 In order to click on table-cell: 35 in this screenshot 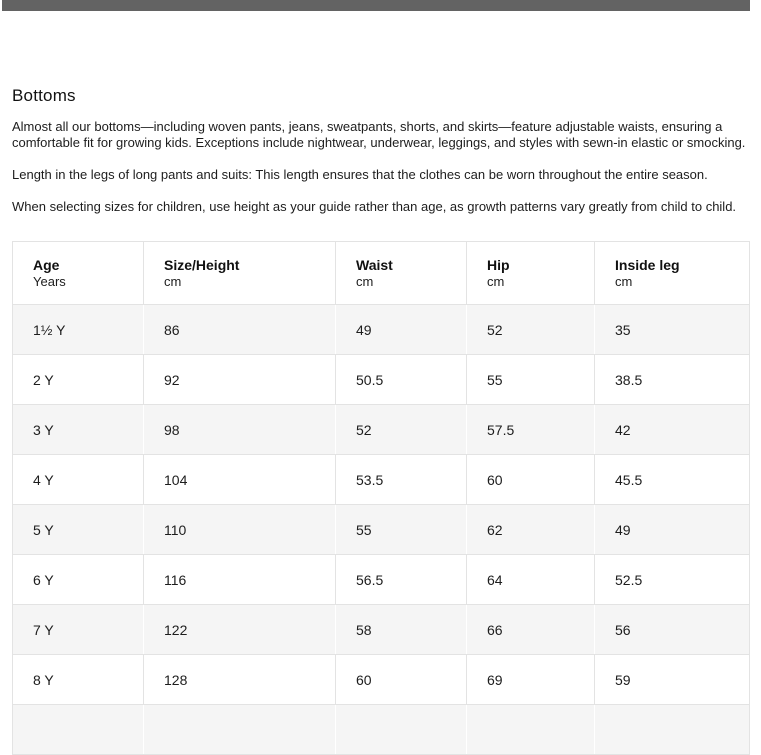, I will do `click(672, 329)`.